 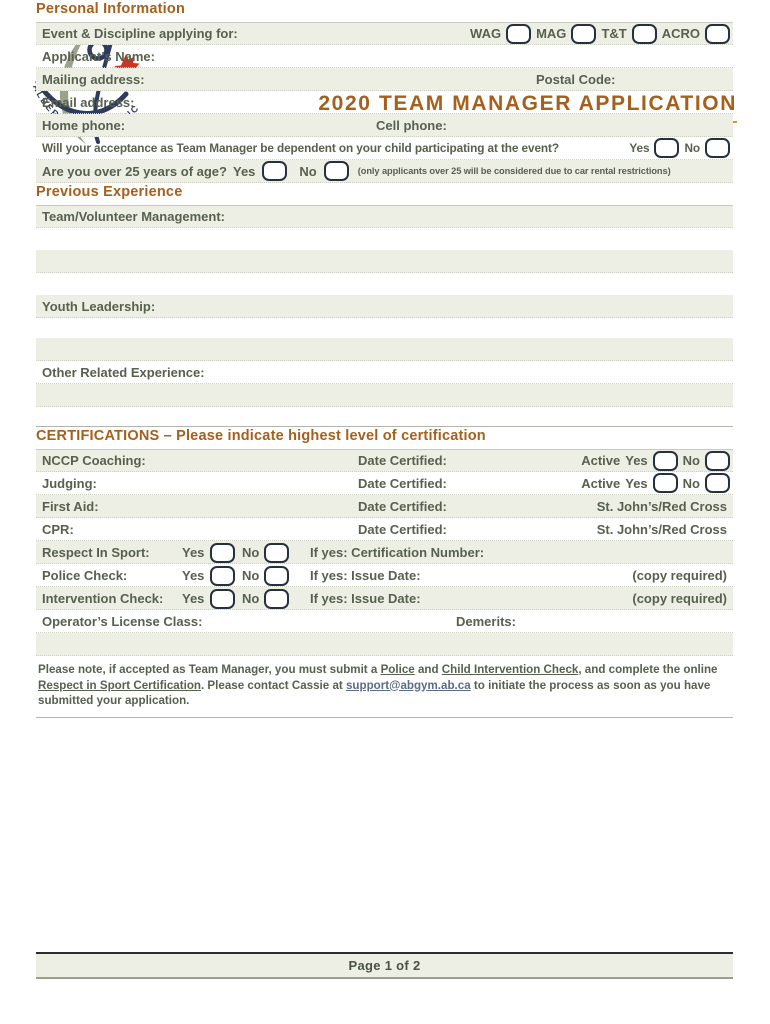 I want to click on judging-yes-label: Yes, so click(x=636, y=483).